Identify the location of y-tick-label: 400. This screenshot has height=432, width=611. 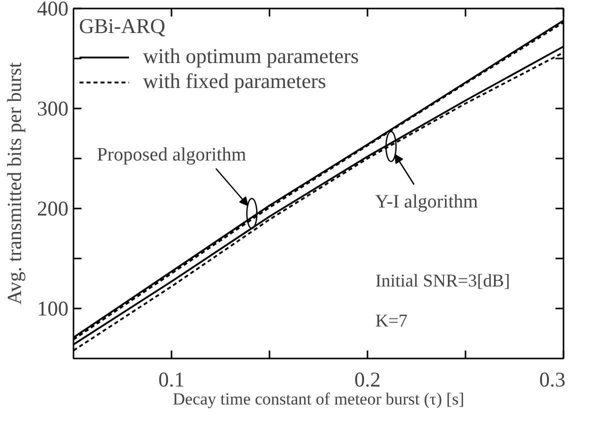
(52, 10).